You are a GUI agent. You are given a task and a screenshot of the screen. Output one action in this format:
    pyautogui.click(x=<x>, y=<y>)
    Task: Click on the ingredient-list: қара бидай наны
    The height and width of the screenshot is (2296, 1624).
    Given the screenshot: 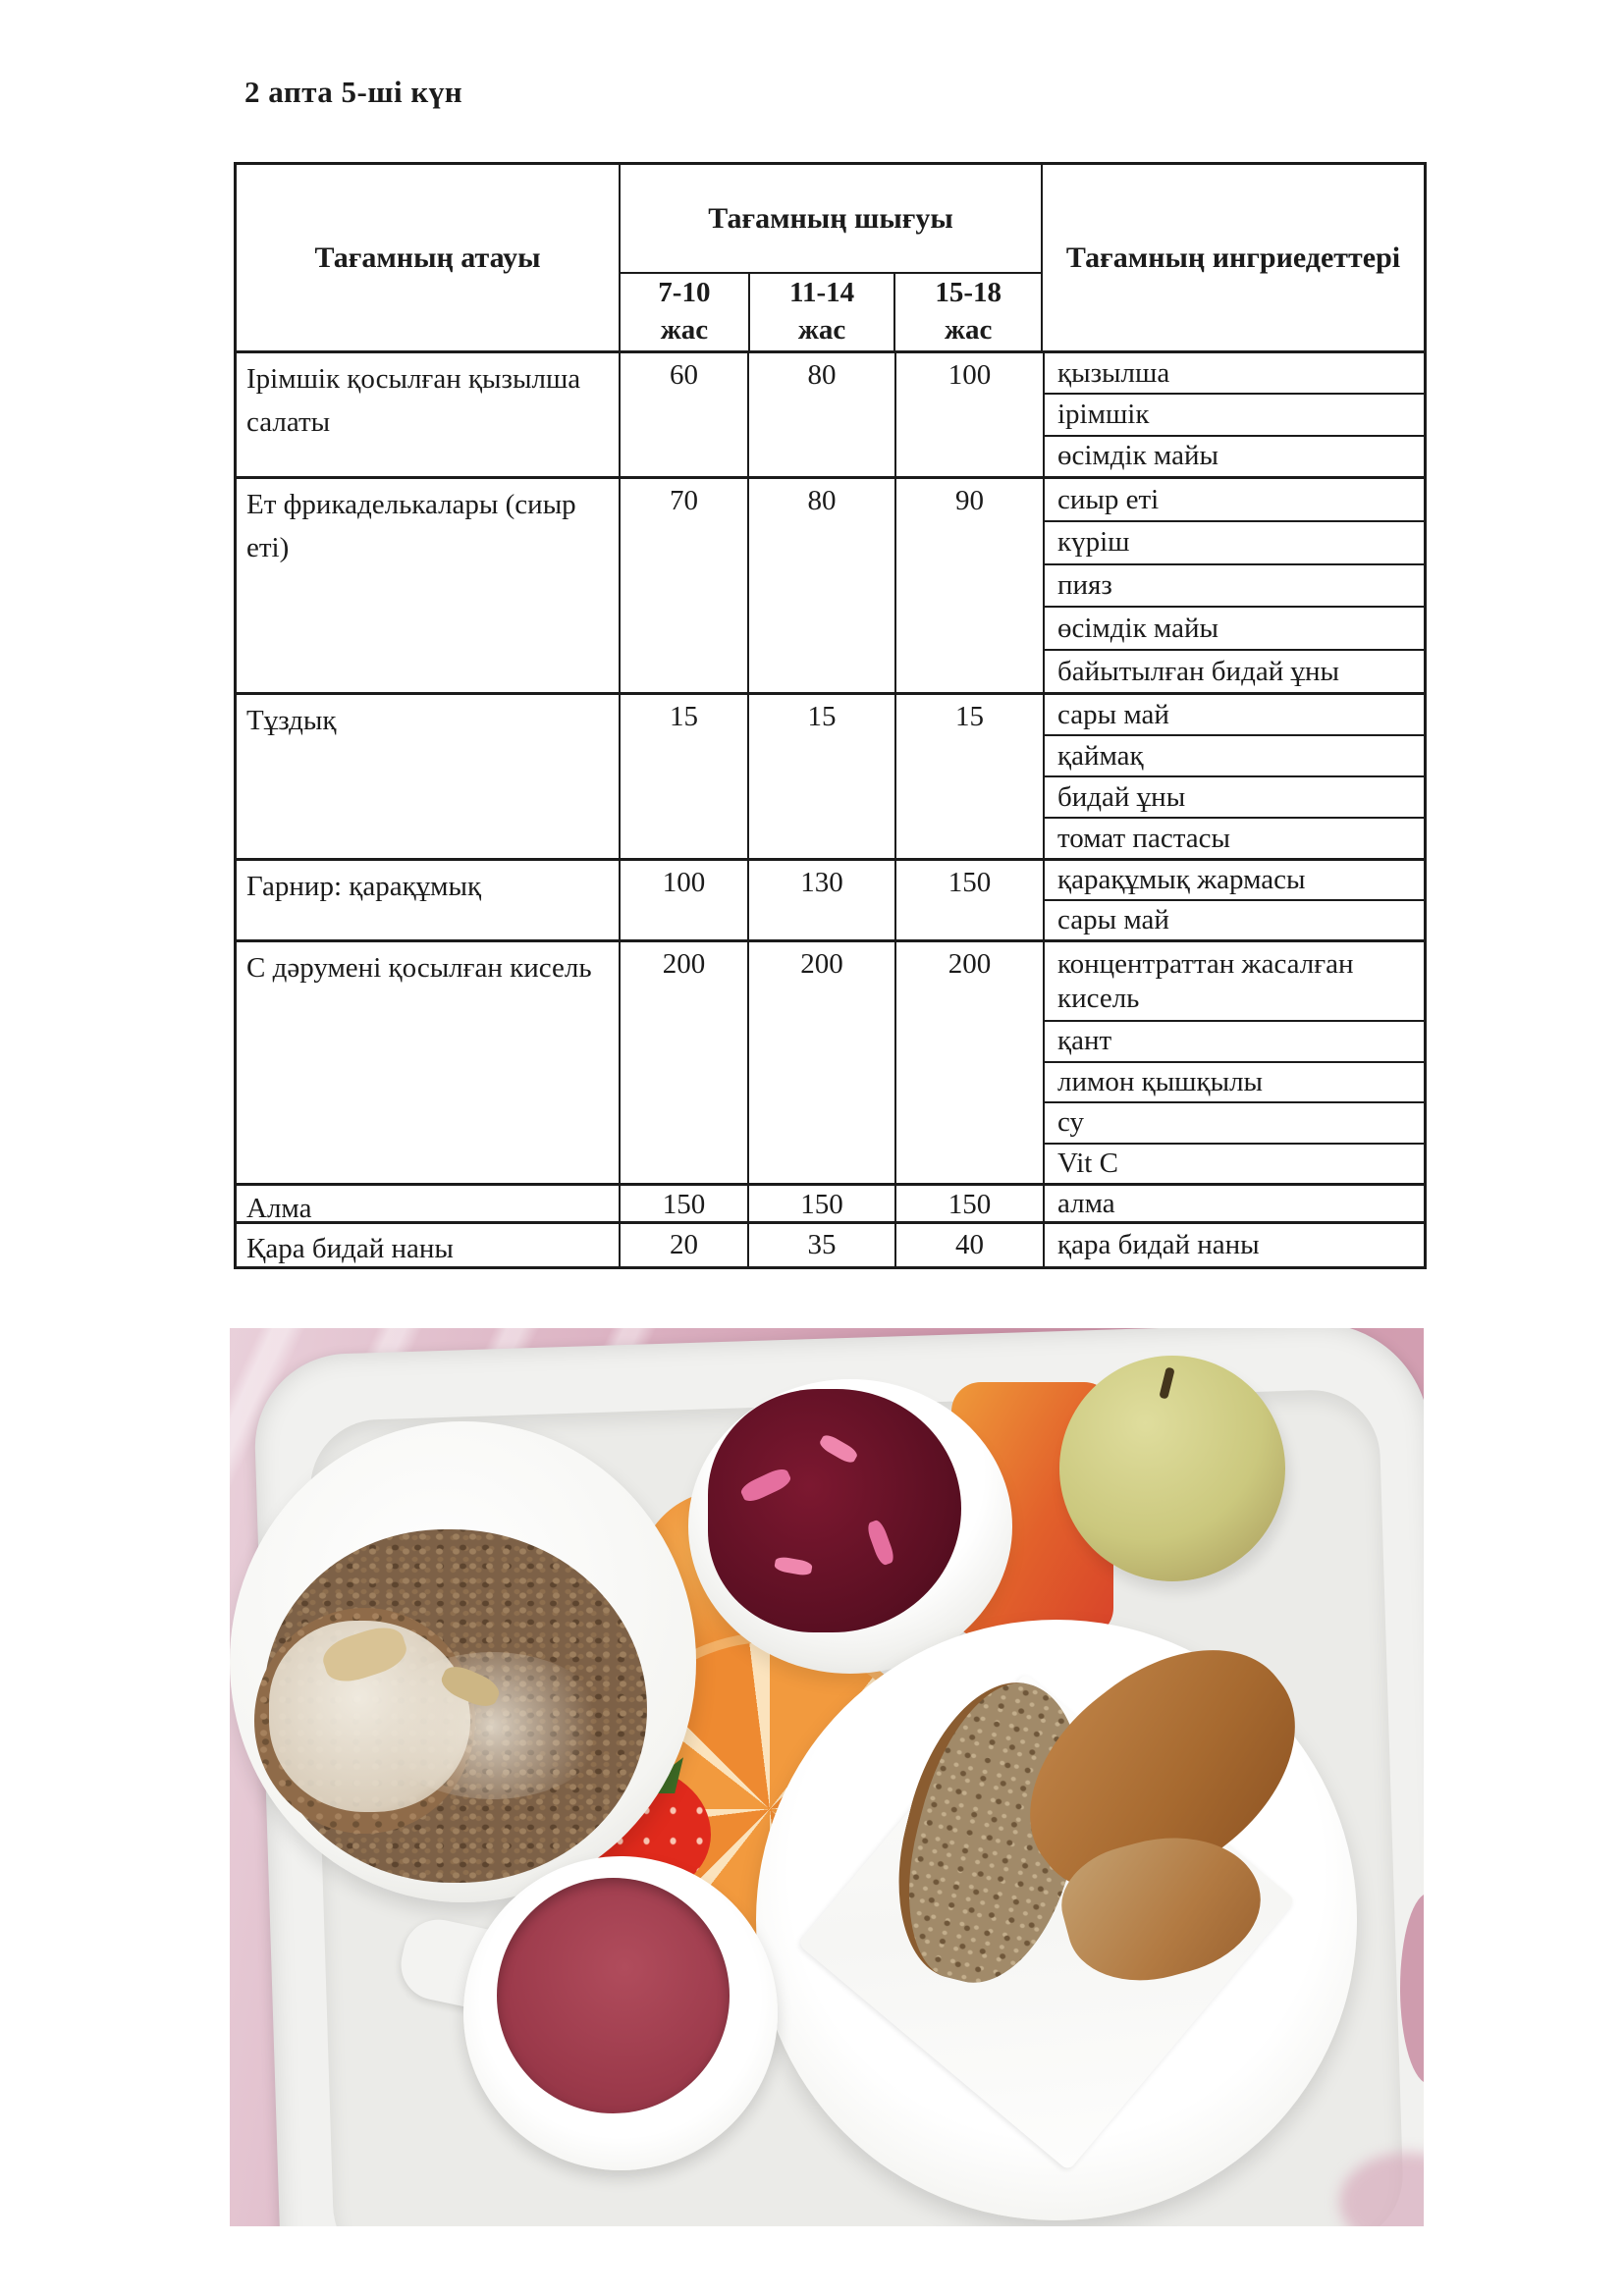 What is the action you would take?
    pyautogui.click(x=1233, y=1245)
    